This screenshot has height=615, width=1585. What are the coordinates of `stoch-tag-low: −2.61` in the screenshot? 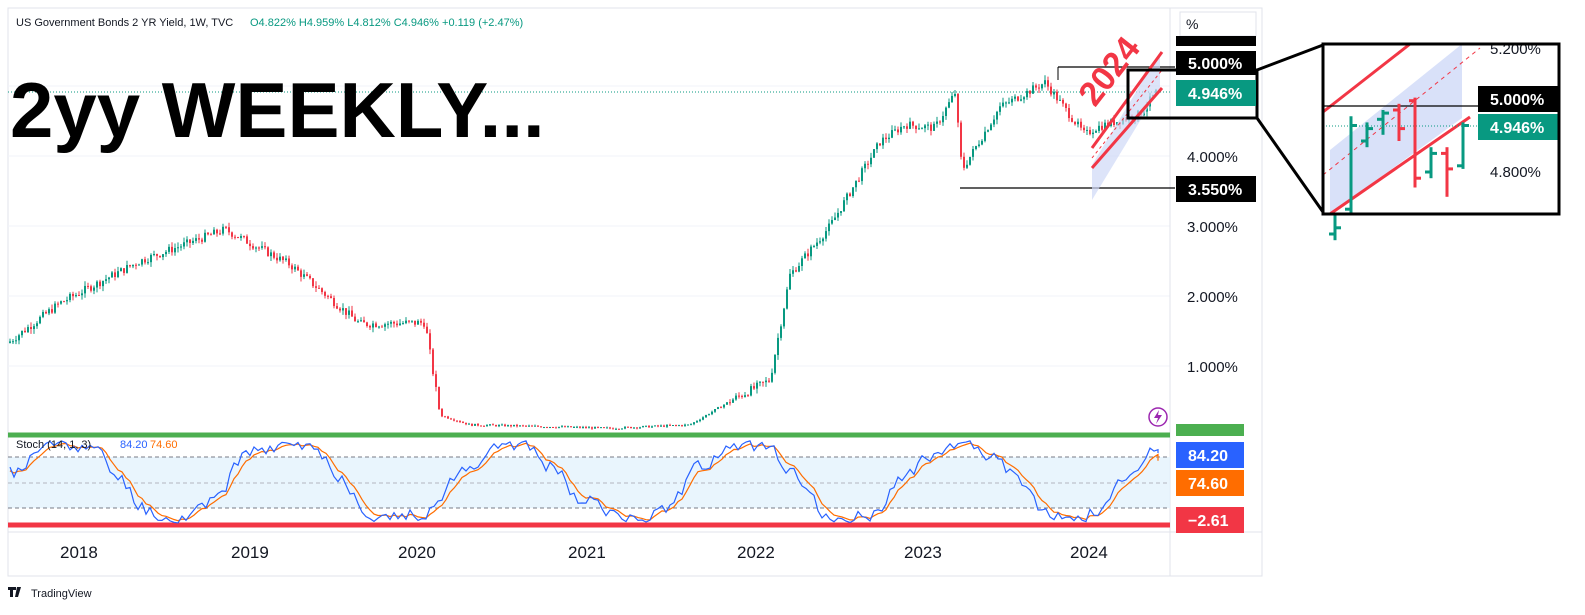 It's located at (1210, 520).